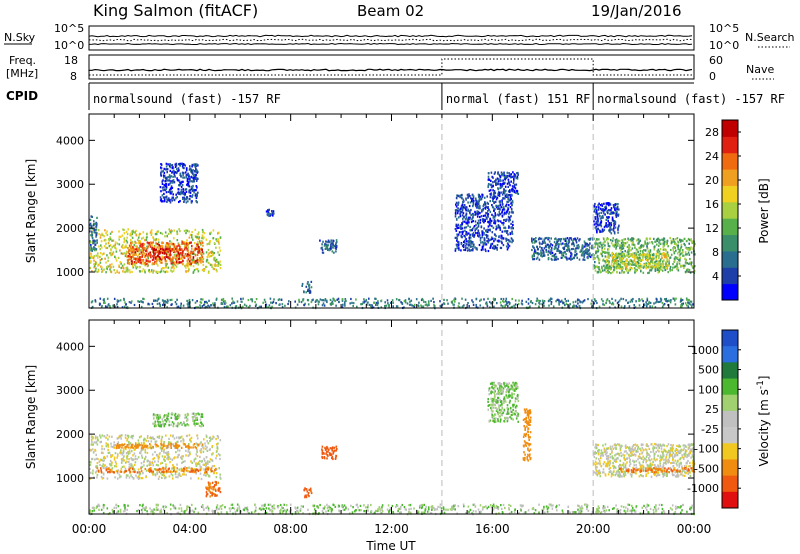  What do you see at coordinates (390, 36) in the screenshot?
I see `nsky-trace` at bounding box center [390, 36].